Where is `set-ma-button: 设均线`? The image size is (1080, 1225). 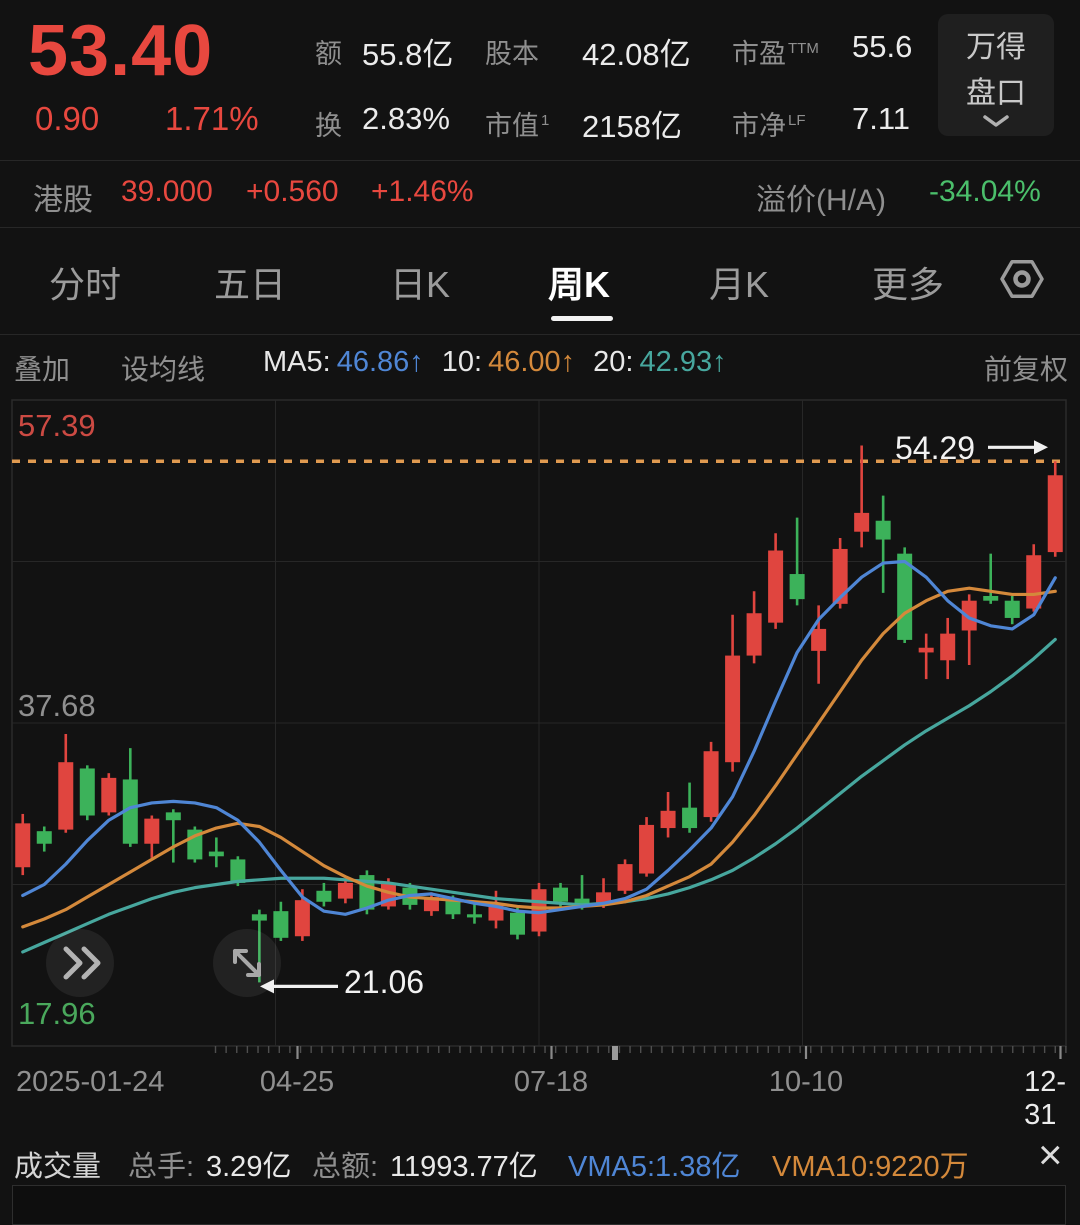
set-ma-button: 设均线 is located at coordinates (163, 369).